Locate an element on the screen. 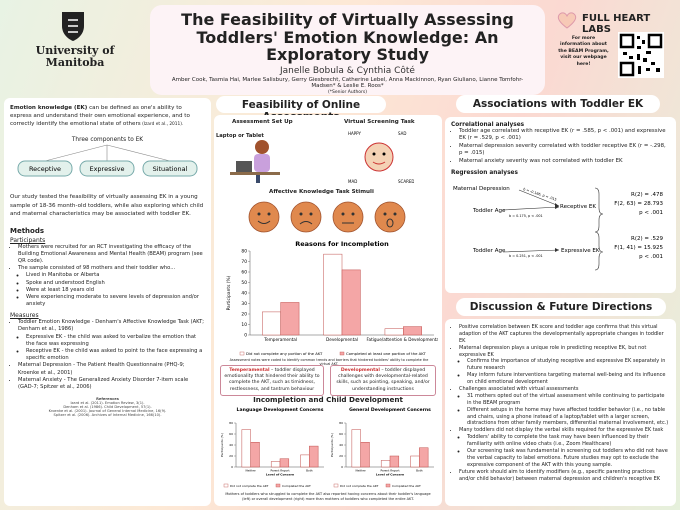 The height and width of the screenshot is (510, 680). component-label: Situational is located at coordinates (170, 169).